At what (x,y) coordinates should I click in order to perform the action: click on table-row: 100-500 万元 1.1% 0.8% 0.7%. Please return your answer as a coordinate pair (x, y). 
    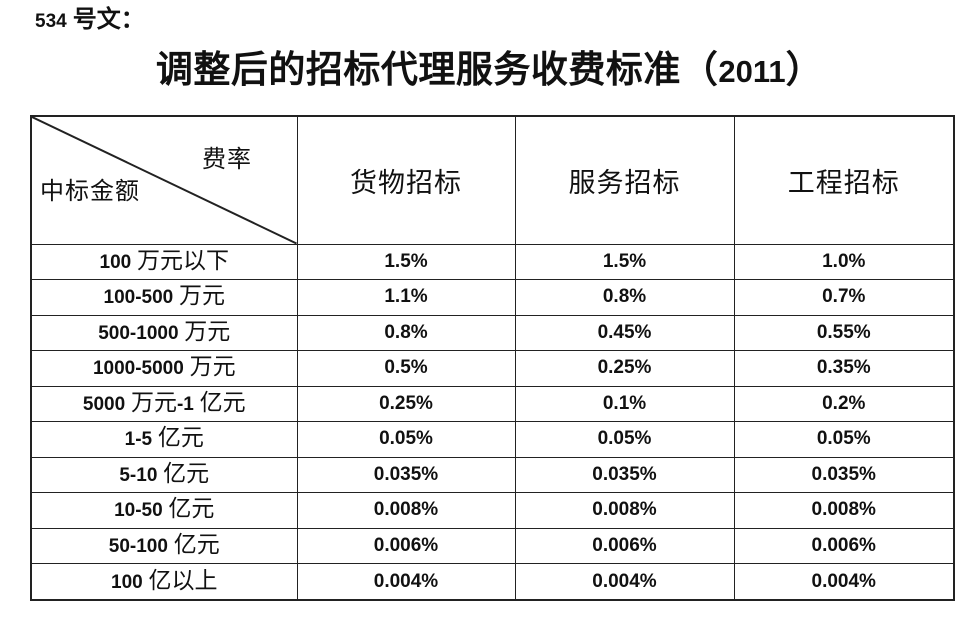
    Looking at the image, I should click on (492, 297).